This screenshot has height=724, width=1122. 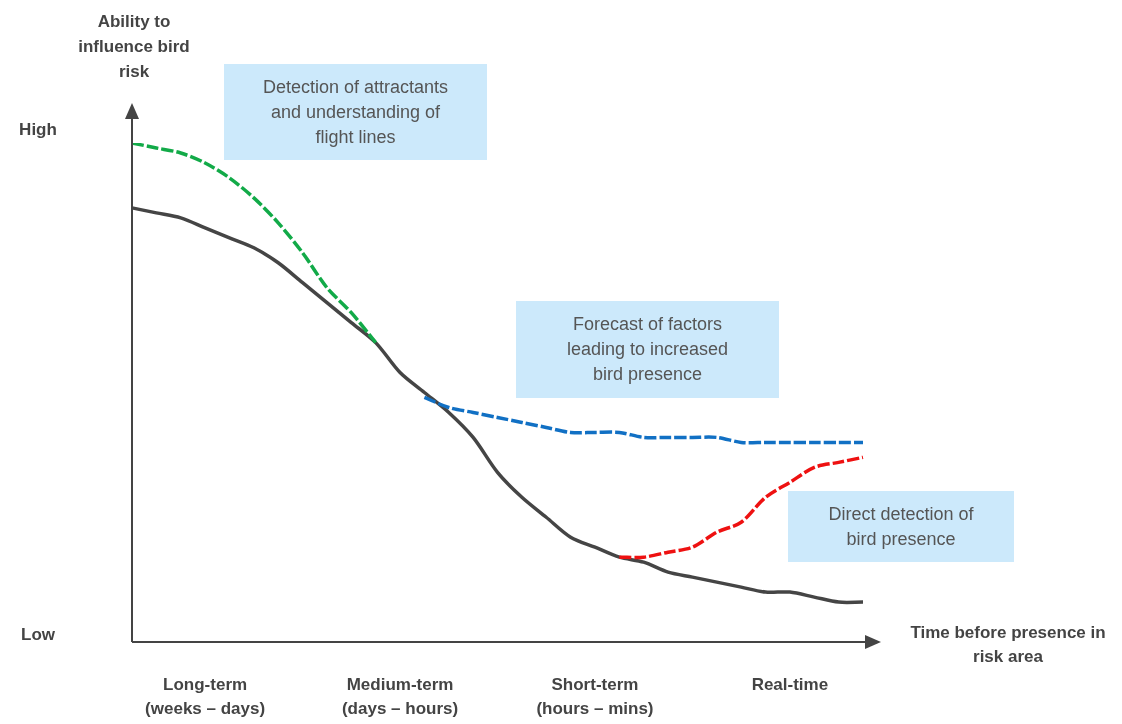 What do you see at coordinates (205, 696) in the screenshot?
I see `x-tick-label: Long-term (weeks – days)` at bounding box center [205, 696].